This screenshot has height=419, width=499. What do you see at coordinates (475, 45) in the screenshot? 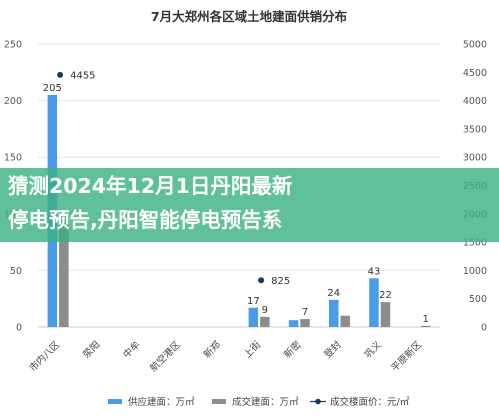
I see `y-right-tick-label: 5000` at bounding box center [475, 45].